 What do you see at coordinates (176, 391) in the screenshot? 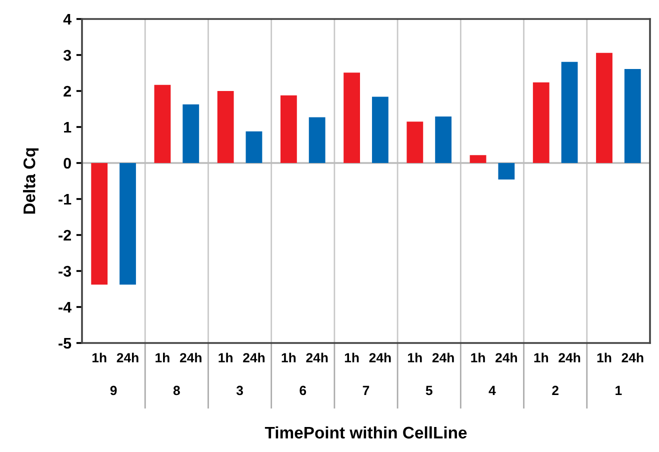
I see `x-tick-label: 8` at bounding box center [176, 391].